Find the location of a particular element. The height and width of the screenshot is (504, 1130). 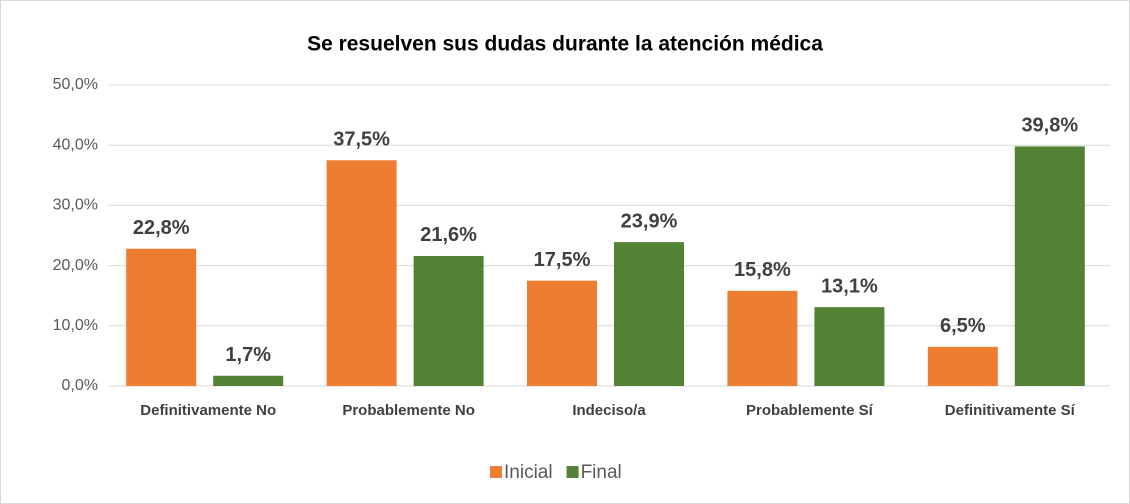

y-tick-label: 30,0% is located at coordinates (75, 205).